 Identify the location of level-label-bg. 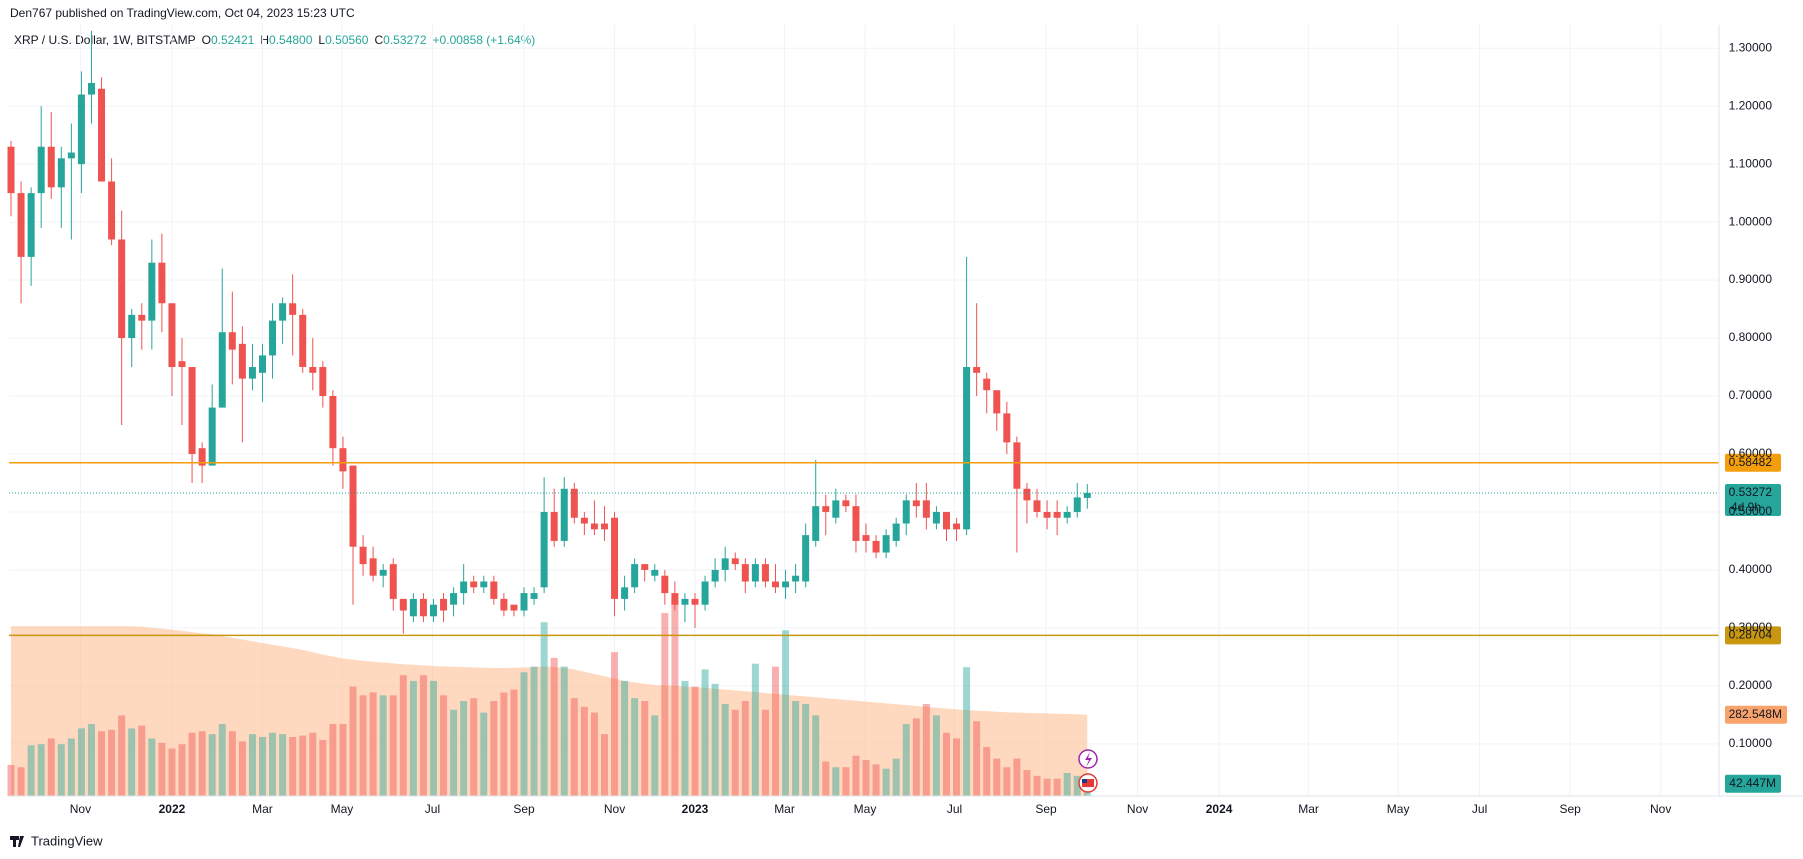
(1753, 462).